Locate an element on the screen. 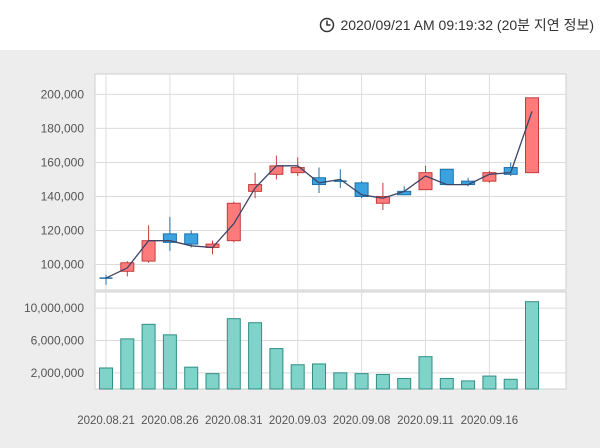  price-y-tick-label: 120,000 is located at coordinates (63, 230).